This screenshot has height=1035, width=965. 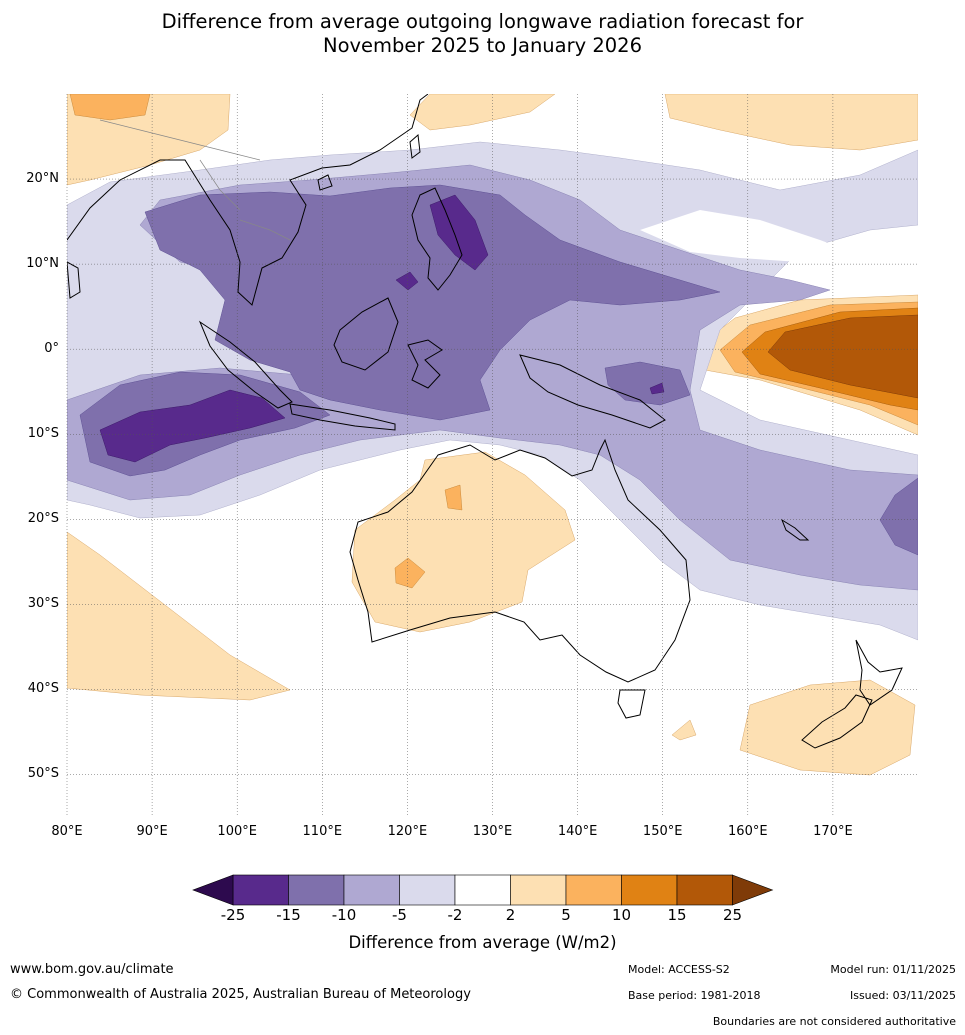 What do you see at coordinates (92, 969) in the screenshot?
I see `website-link: www.bom.gov.au/climate` at bounding box center [92, 969].